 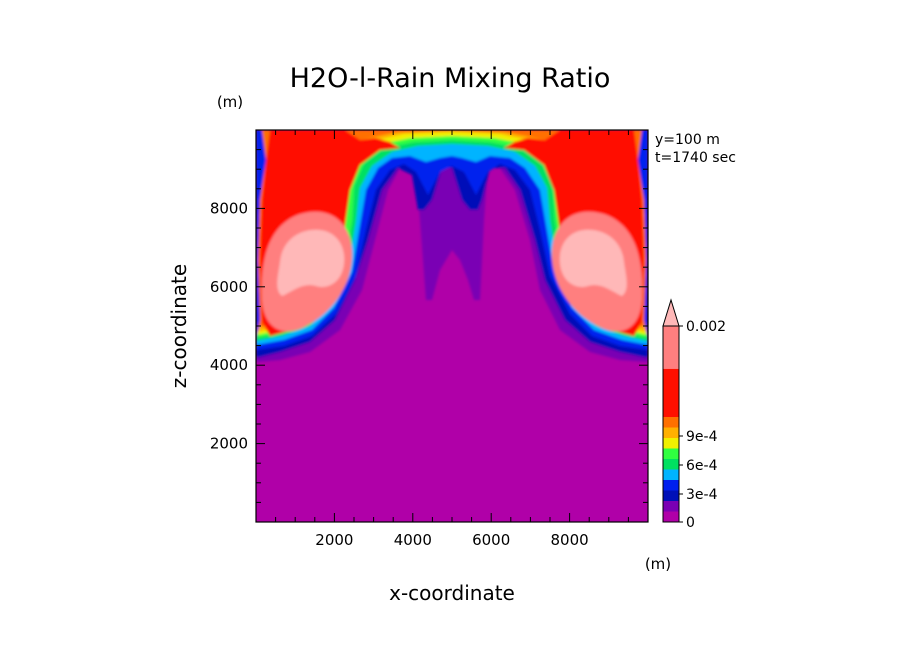 What do you see at coordinates (694, 414) in the screenshot?
I see `colorbar: 0 3e-4 6e-4 9e-4 0.002` at bounding box center [694, 414].